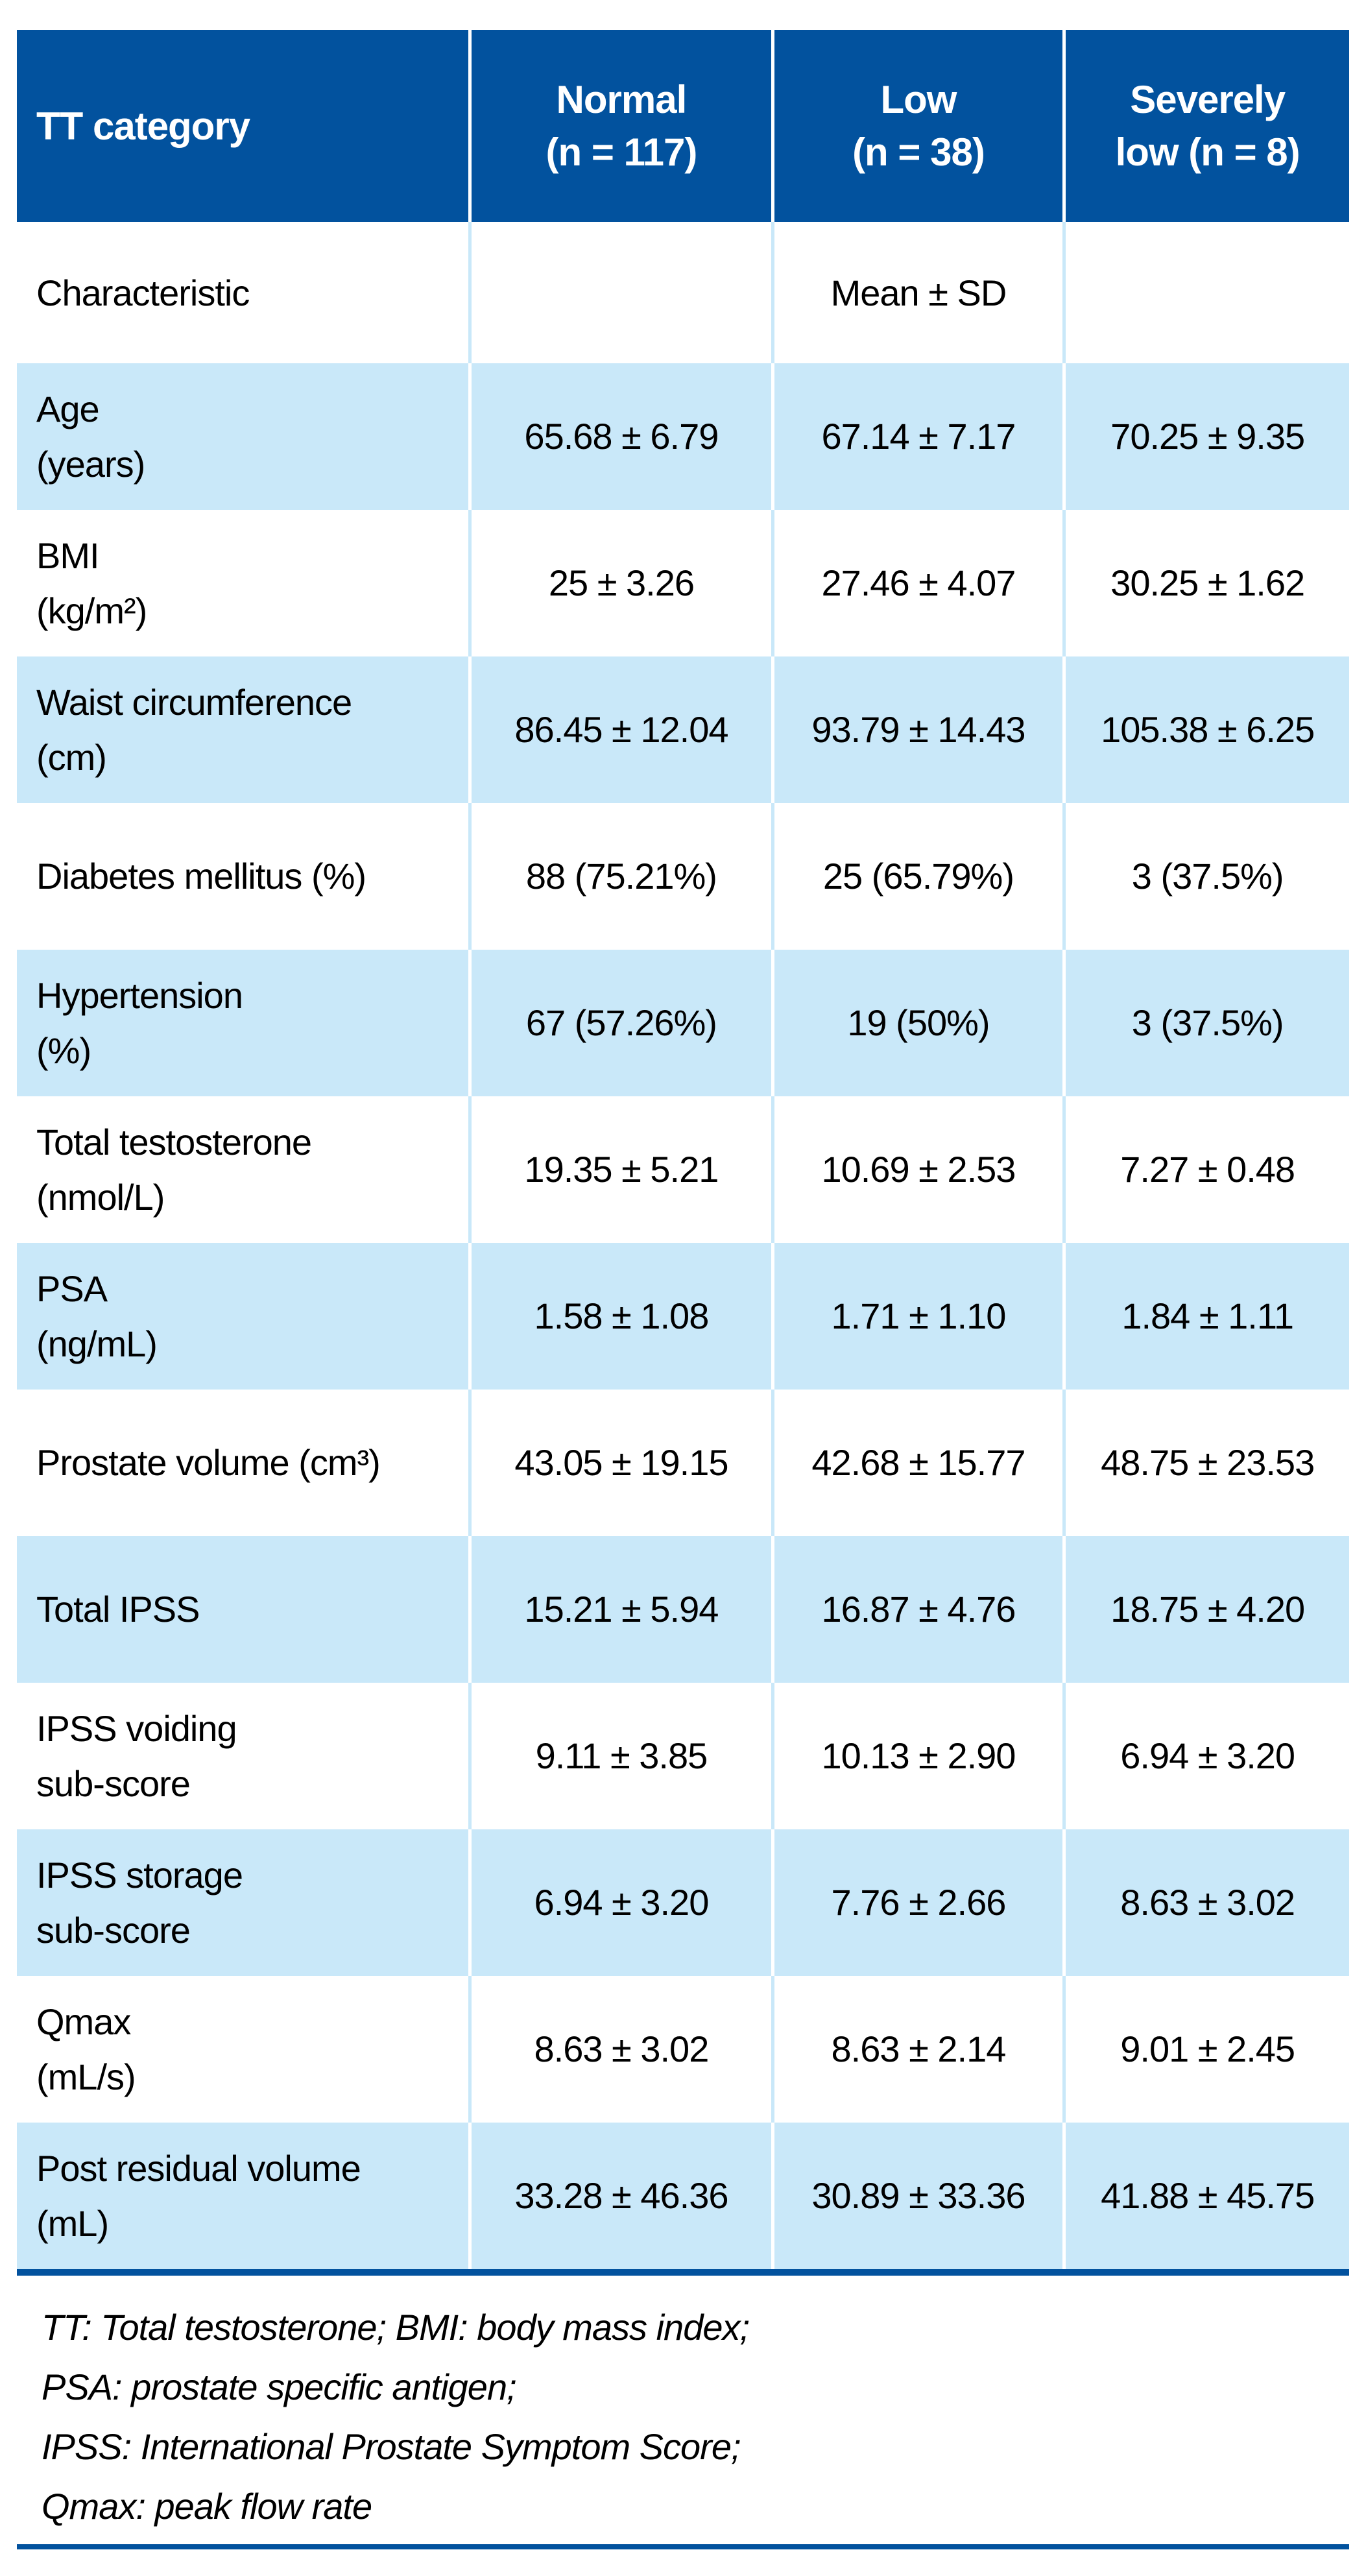 The width and height of the screenshot is (1366, 2576). I want to click on value: 25 (65.79%), so click(918, 876).